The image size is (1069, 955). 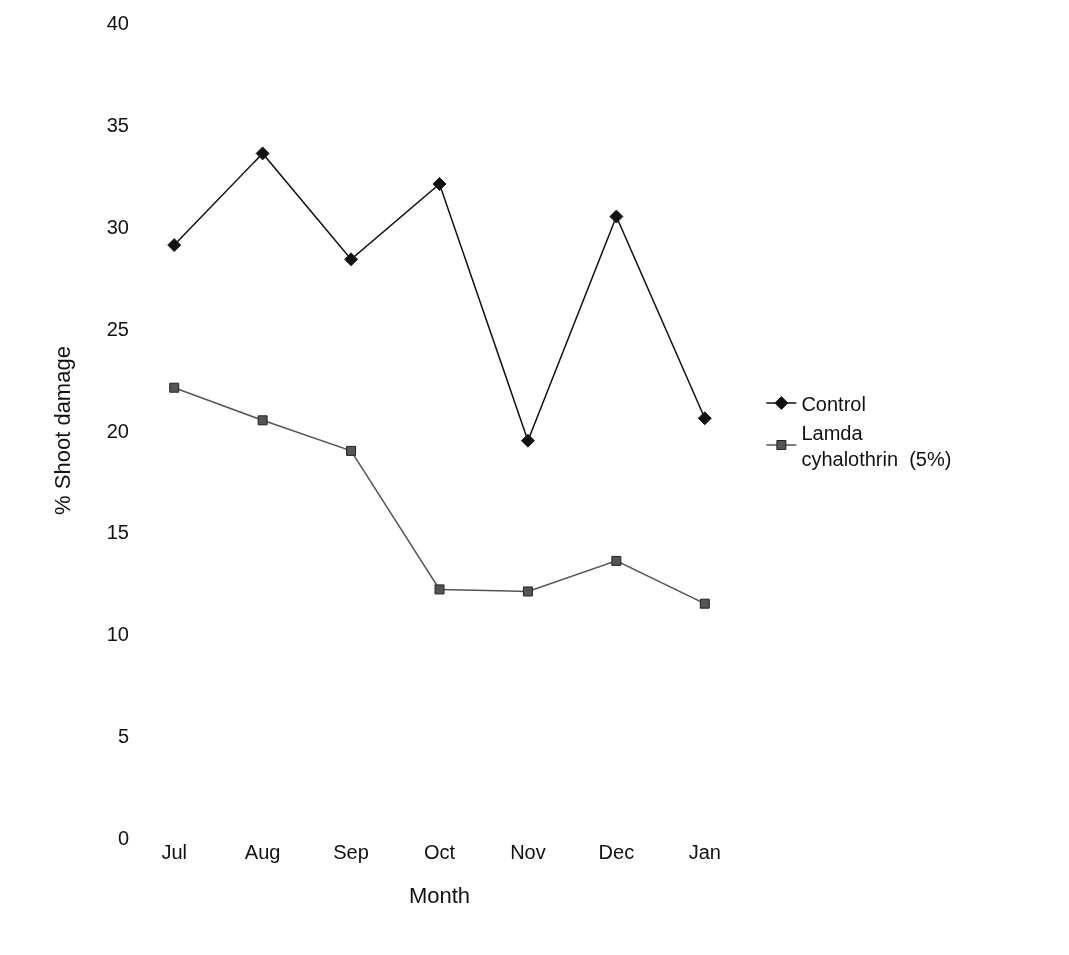 What do you see at coordinates (439, 852) in the screenshot?
I see `x-tick-label: Oct` at bounding box center [439, 852].